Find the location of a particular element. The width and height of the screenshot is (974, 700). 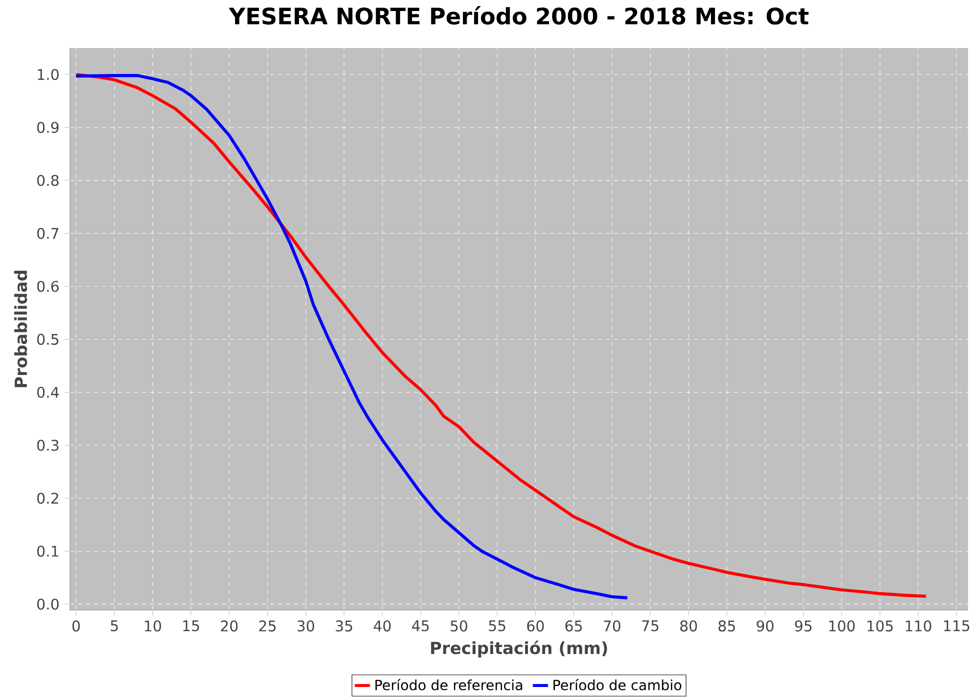

y-tick-label: 0.7 is located at coordinates (47, 233).